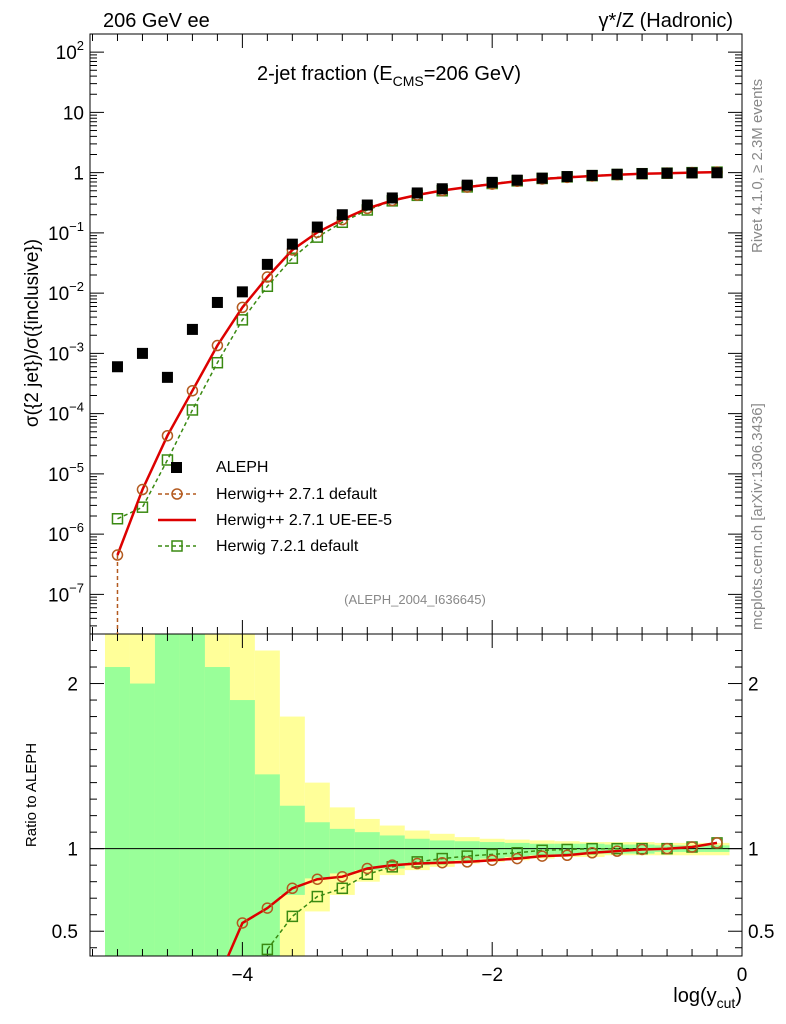 The height and width of the screenshot is (1024, 786). I want to click on ratio-y-tick-label-right: 2, so click(753, 685).